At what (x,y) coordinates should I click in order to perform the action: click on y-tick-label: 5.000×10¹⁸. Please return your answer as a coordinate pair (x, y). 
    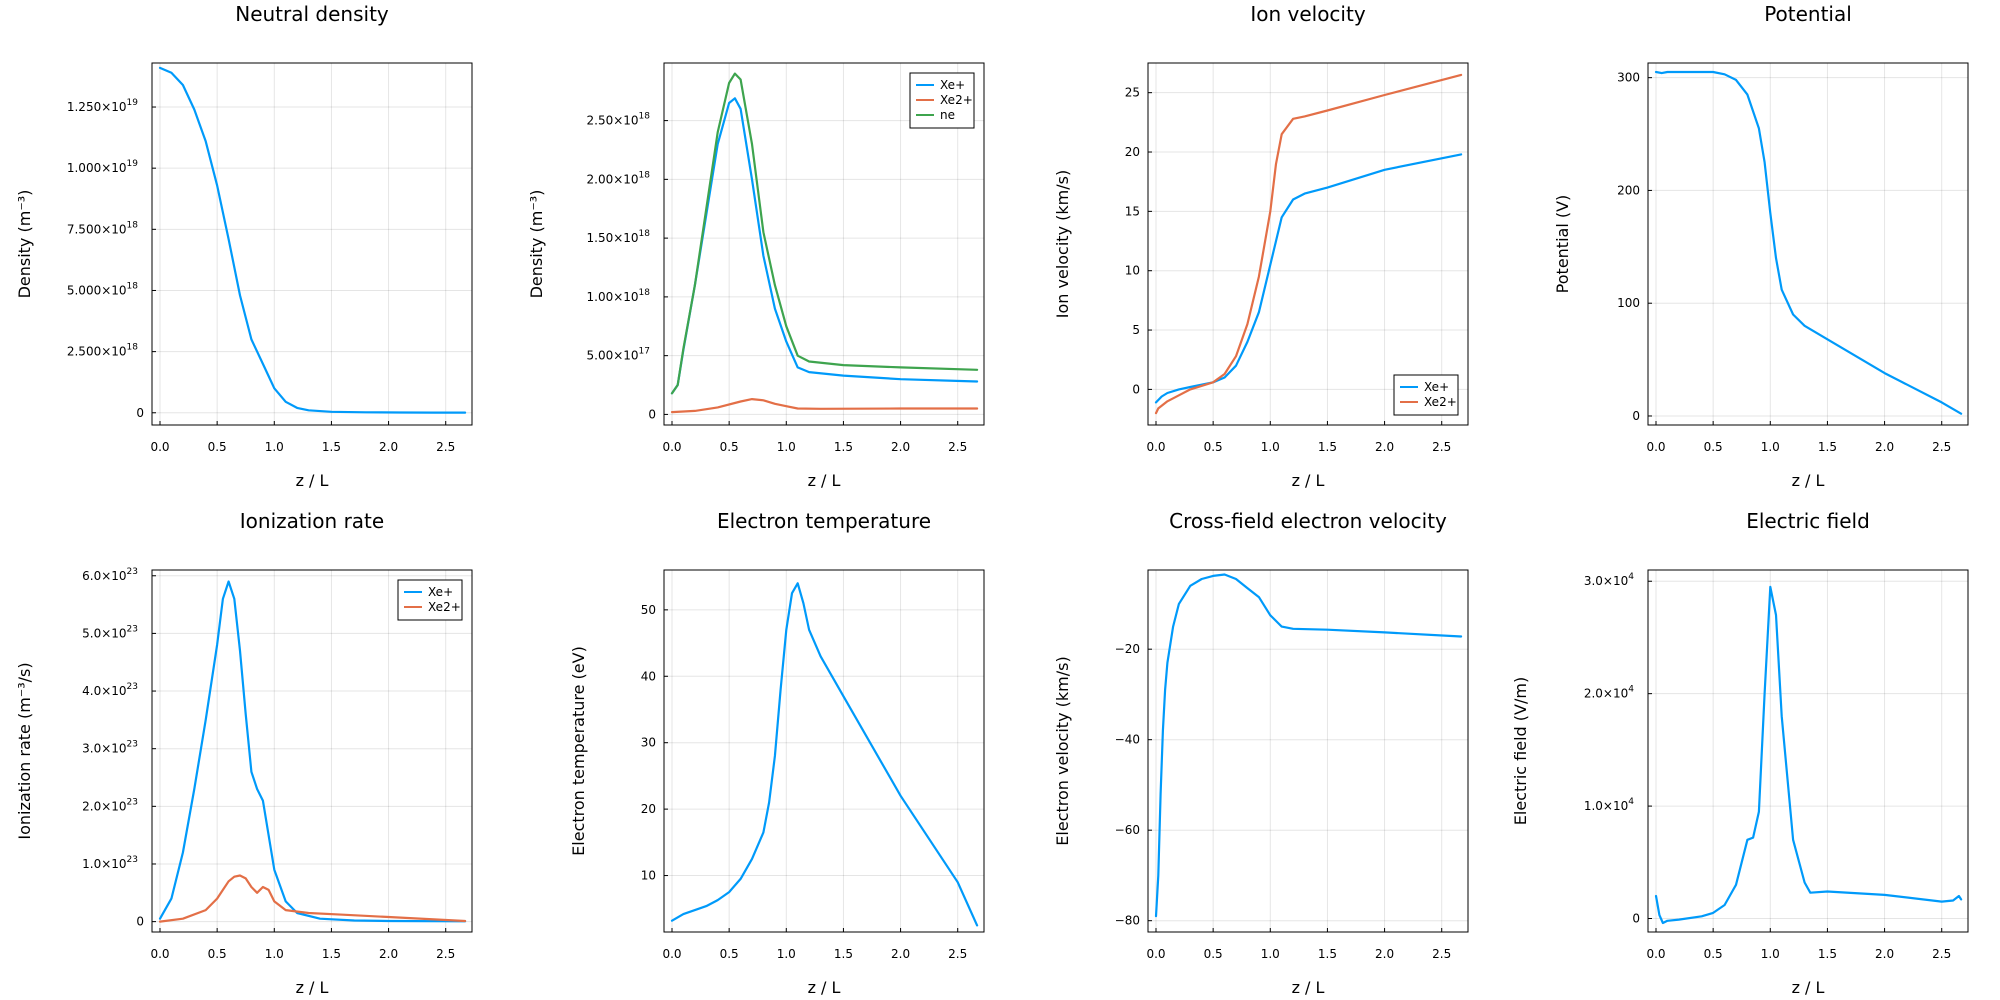
    Looking at the image, I should click on (102, 289).